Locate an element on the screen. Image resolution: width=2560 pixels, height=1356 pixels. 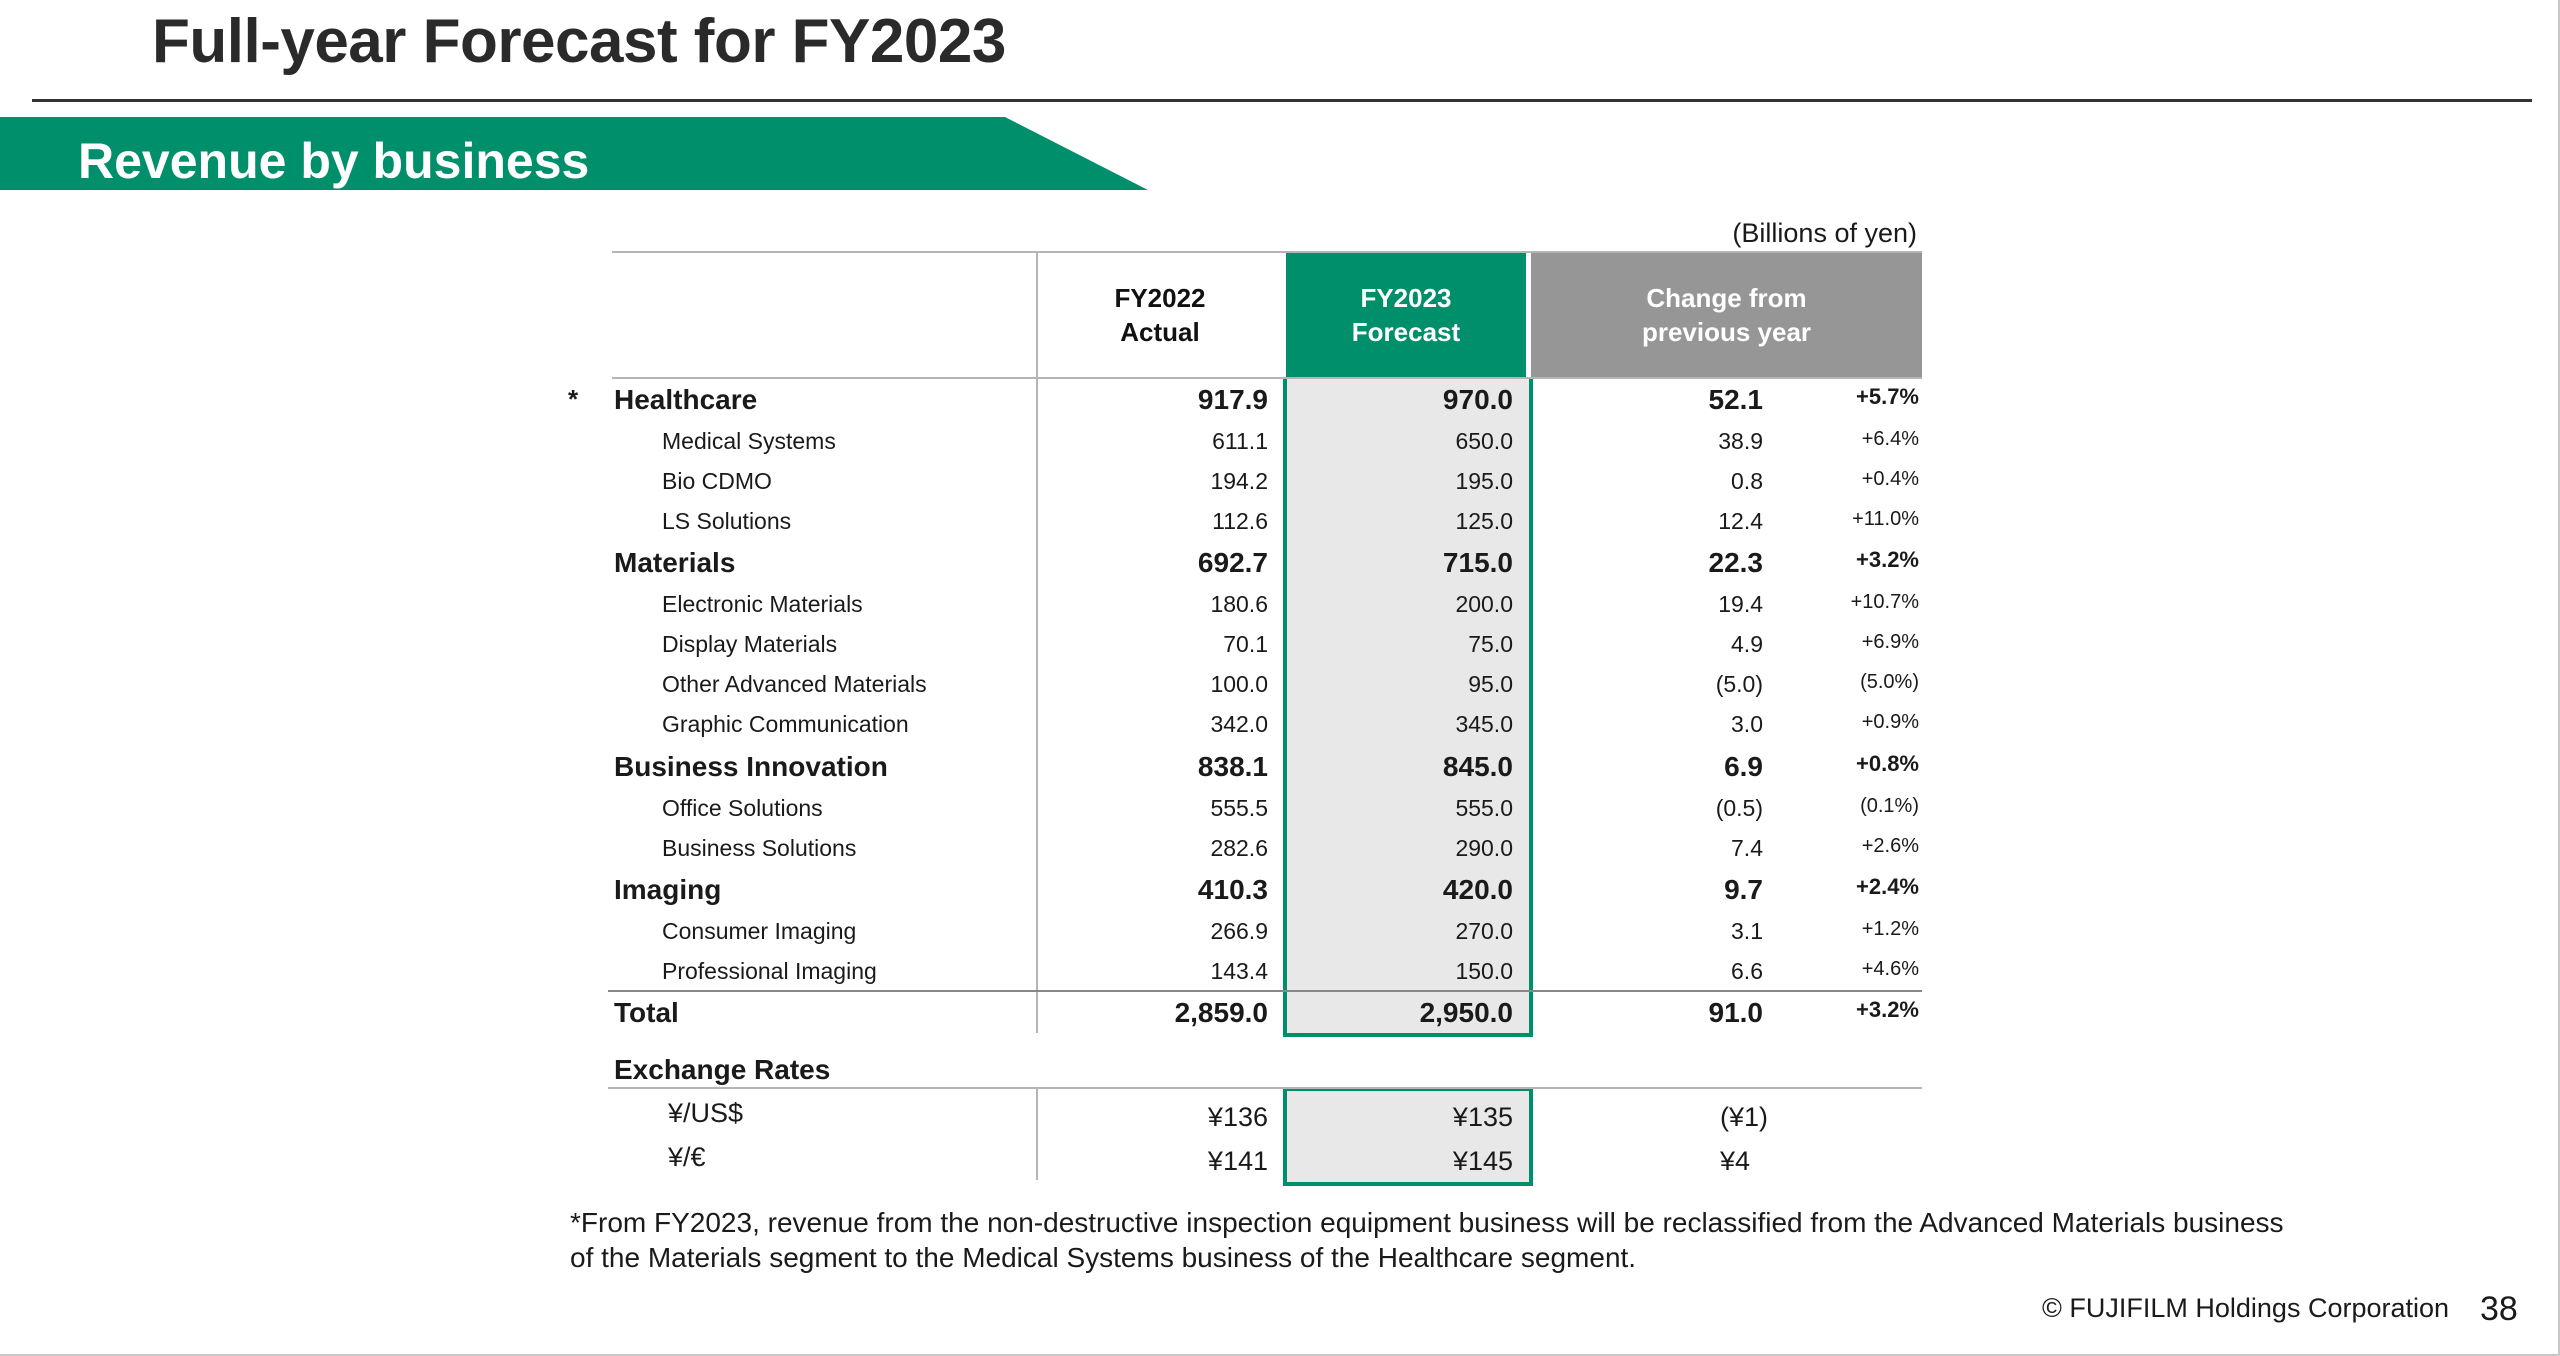
fy2023-rate: ¥145 is located at coordinates (1482, 1161).